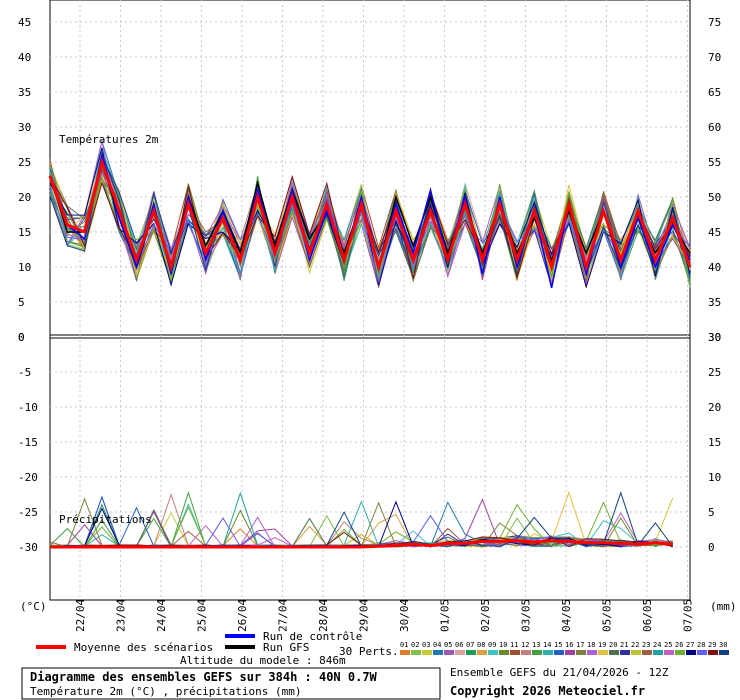 The width and height of the screenshot is (740, 700). Describe the element at coordinates (481, 645) in the screenshot. I see `pert-number: 08` at that location.